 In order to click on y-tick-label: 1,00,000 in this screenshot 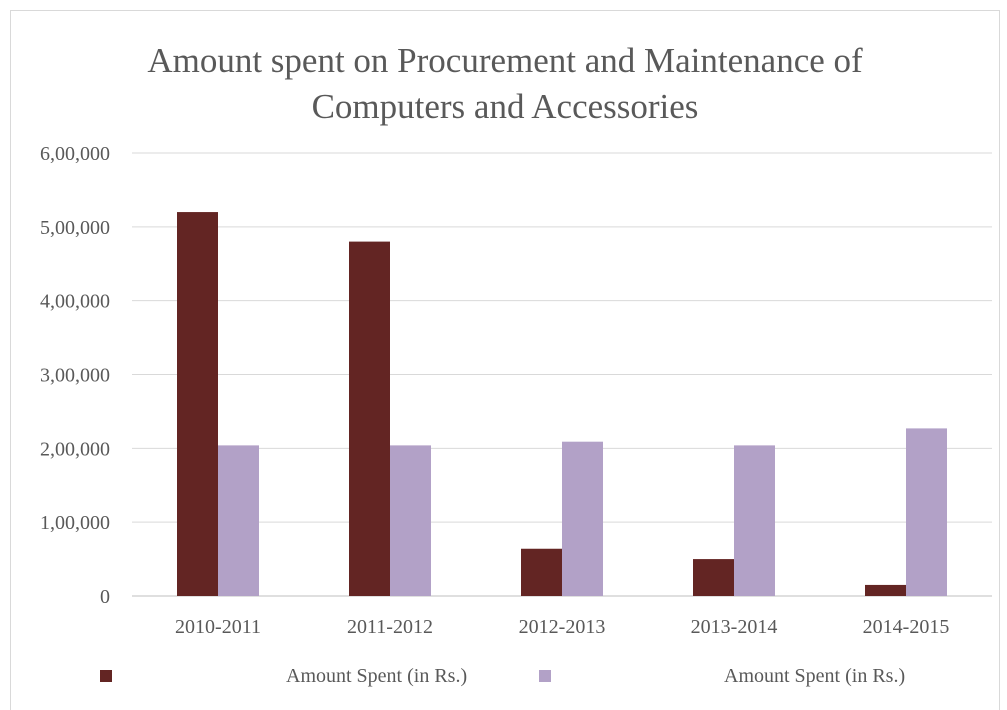, I will do `click(75, 523)`.